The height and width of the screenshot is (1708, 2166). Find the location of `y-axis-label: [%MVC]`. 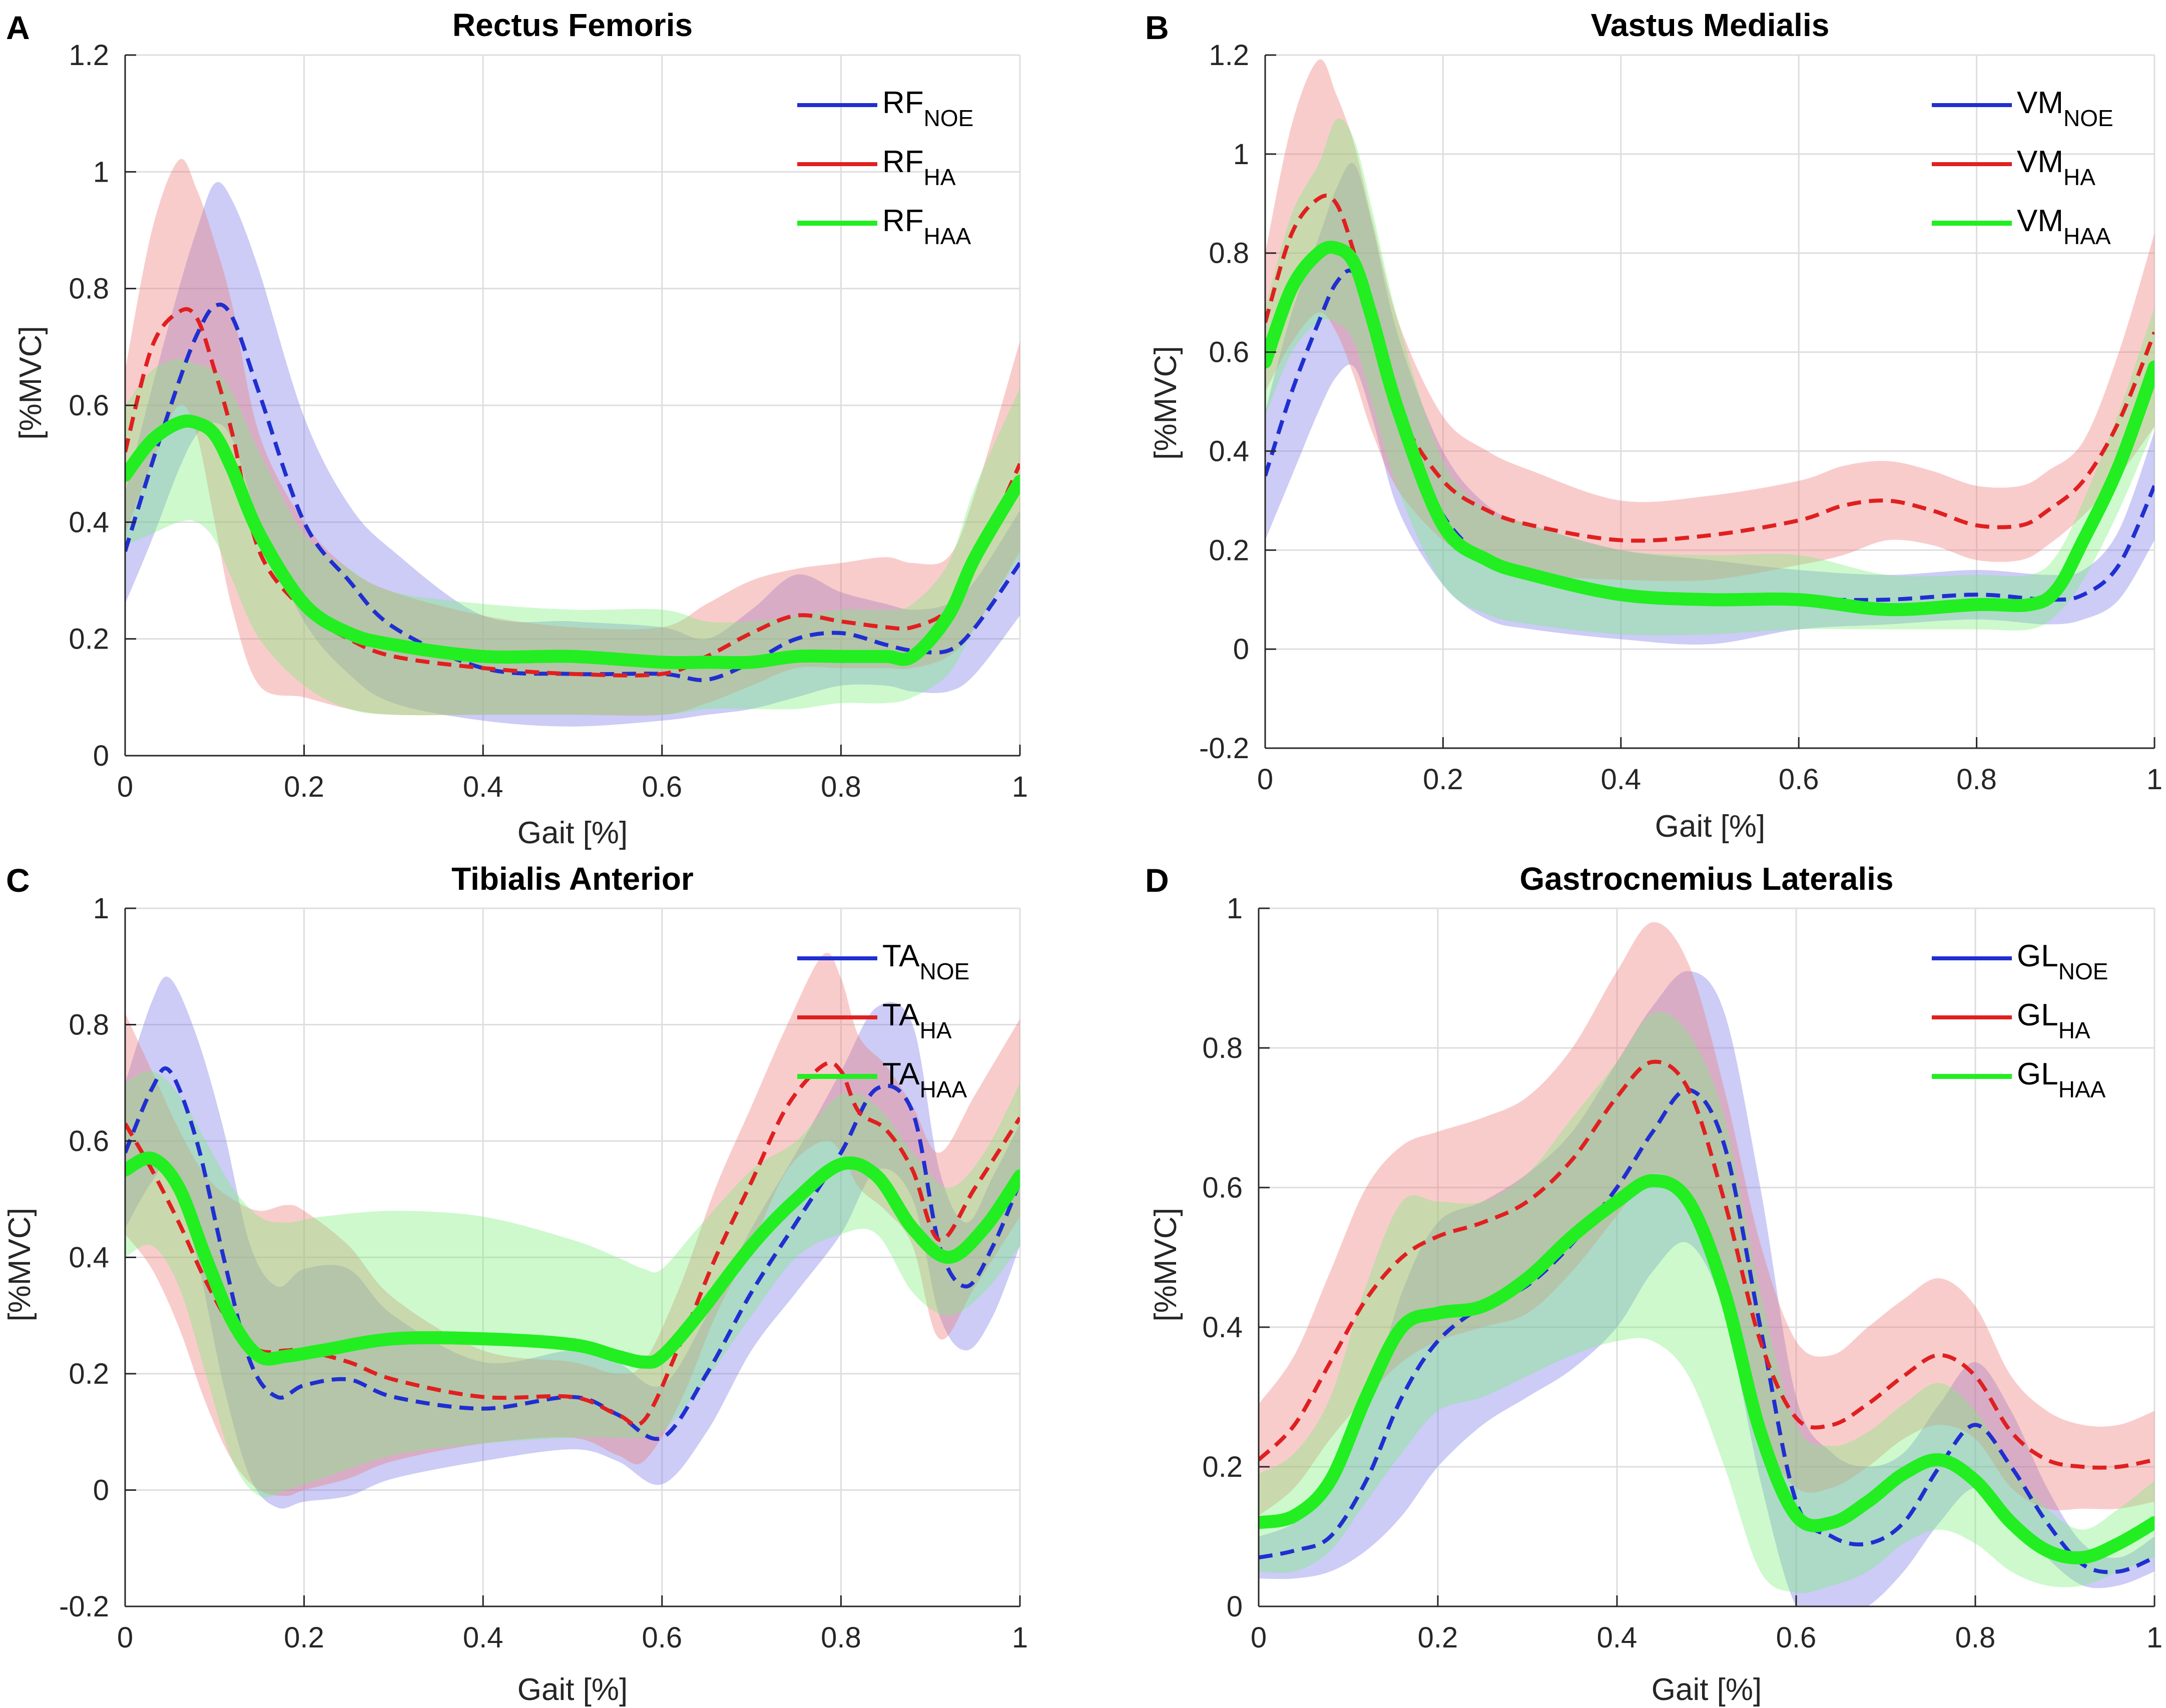

y-axis-label: [%MVC] is located at coordinates (20, 1264).